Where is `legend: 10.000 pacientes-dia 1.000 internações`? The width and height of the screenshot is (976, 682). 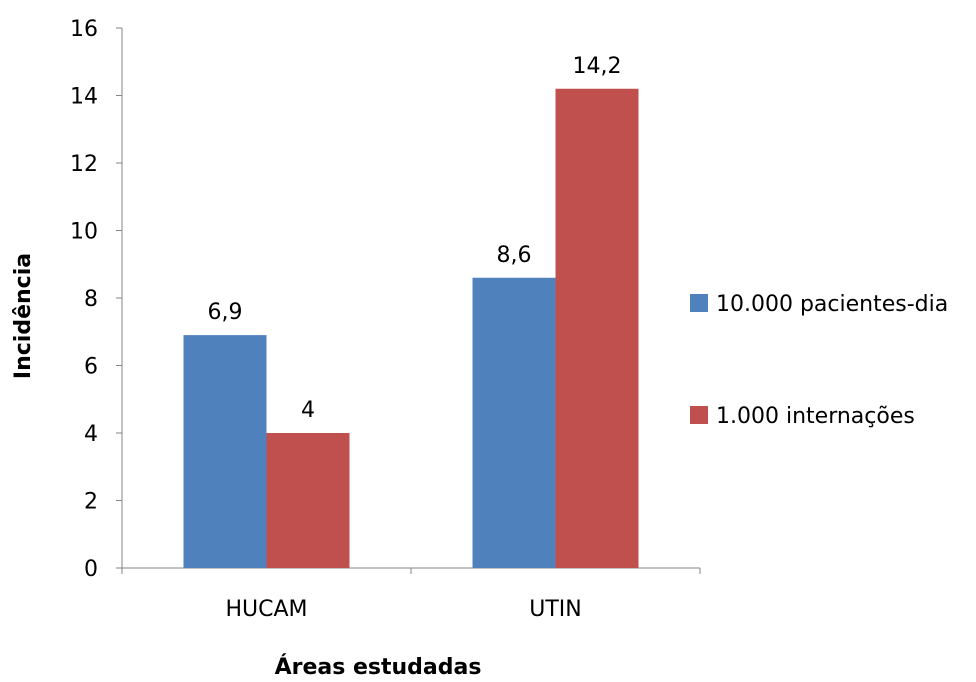 legend: 10.000 pacientes-dia 1.000 internações is located at coordinates (819, 360).